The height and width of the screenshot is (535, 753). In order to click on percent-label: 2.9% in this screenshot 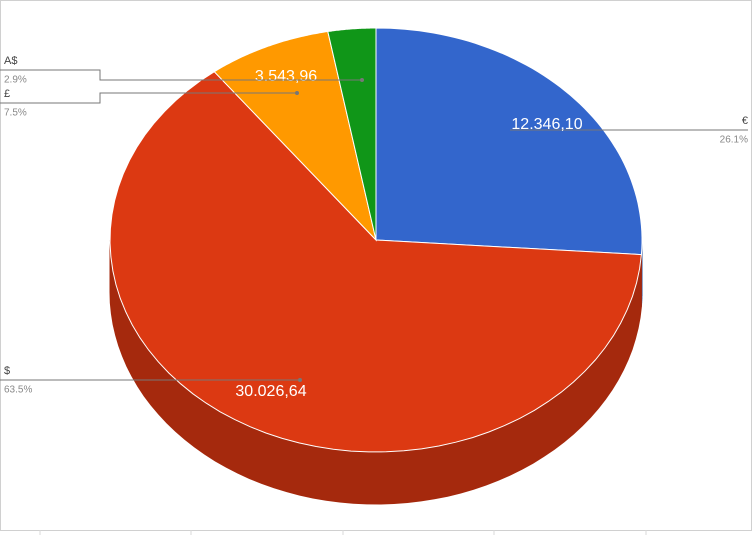, I will do `click(15, 80)`.